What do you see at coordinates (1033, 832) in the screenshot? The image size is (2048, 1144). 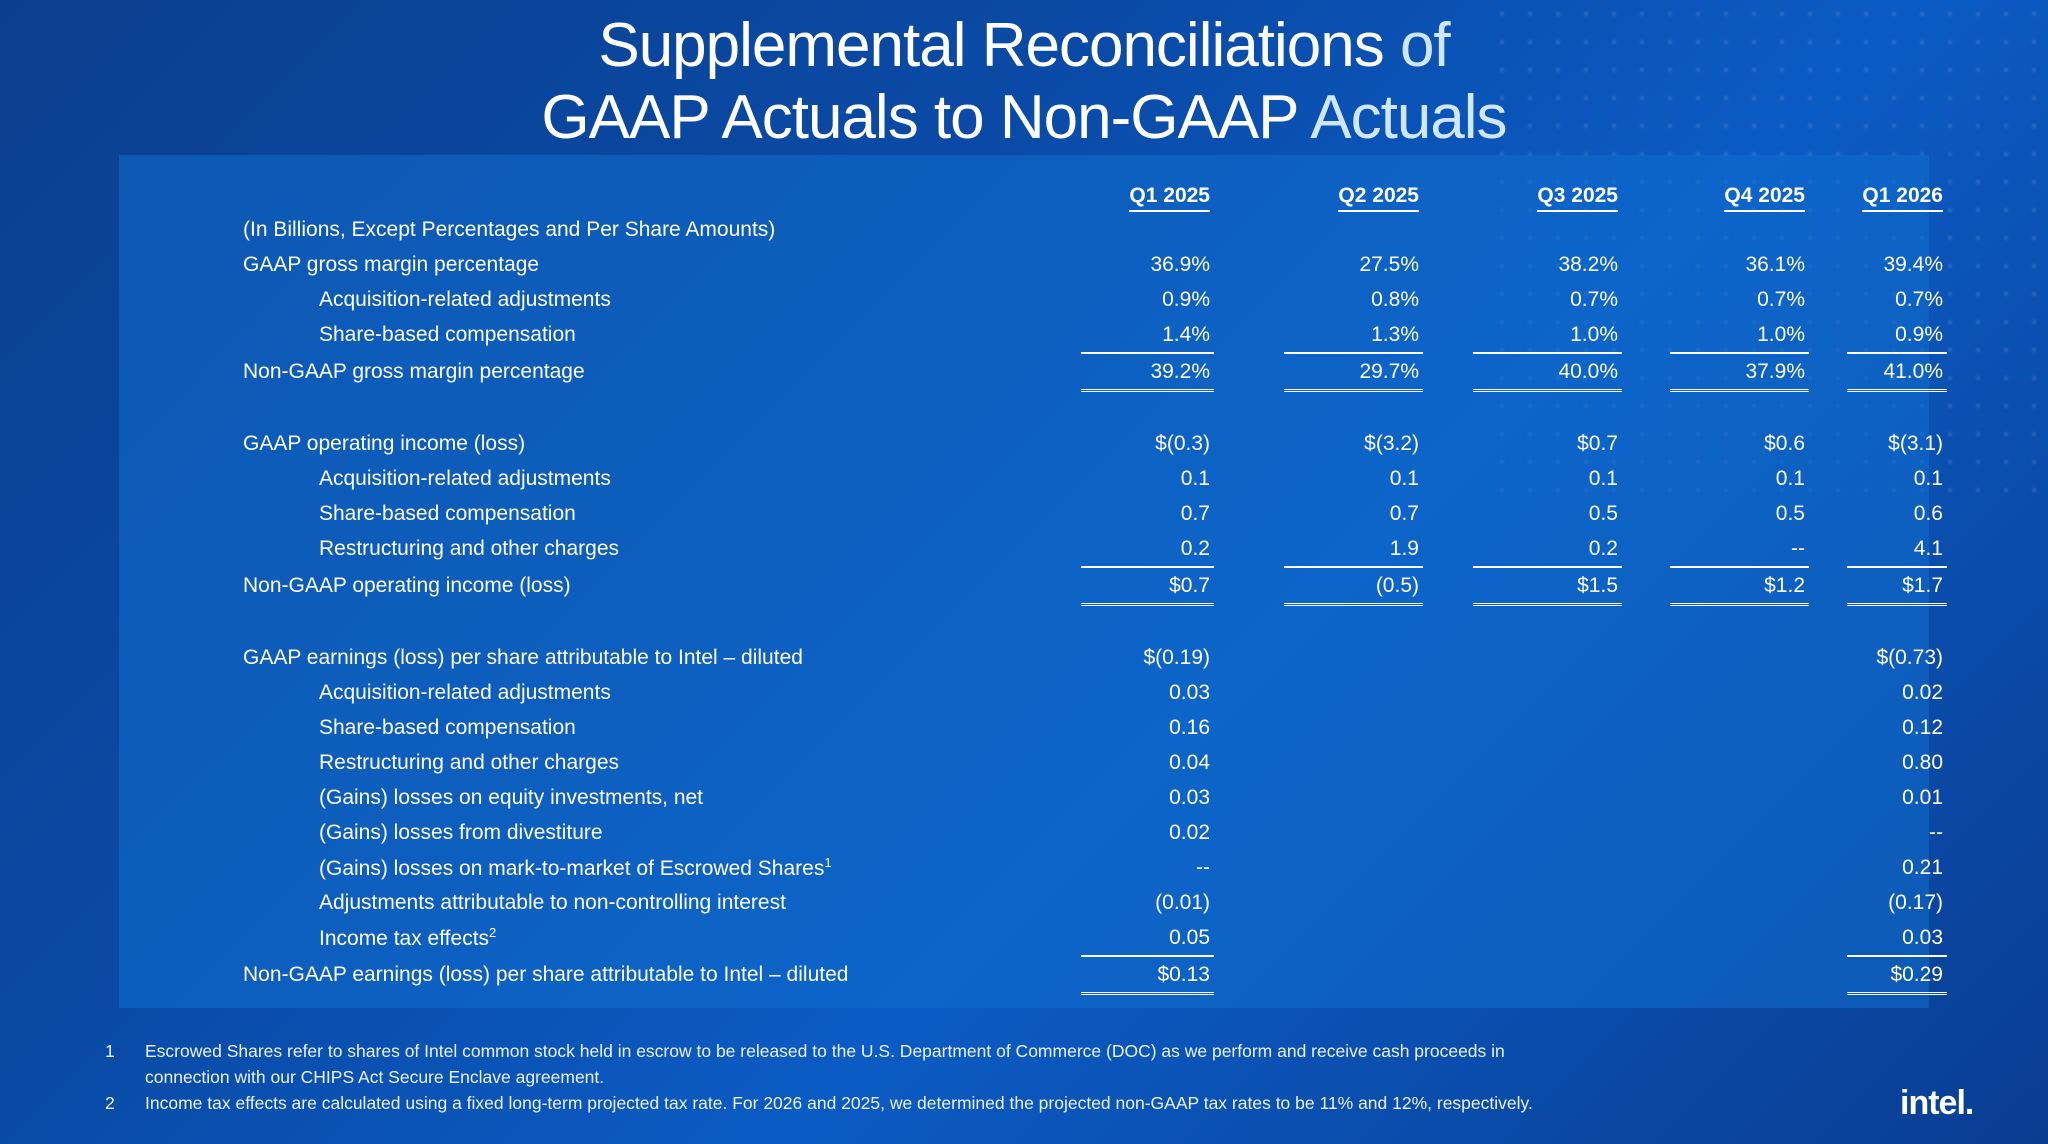 I see `table-row: (Gains) losses from divestiture 0.02 --` at bounding box center [1033, 832].